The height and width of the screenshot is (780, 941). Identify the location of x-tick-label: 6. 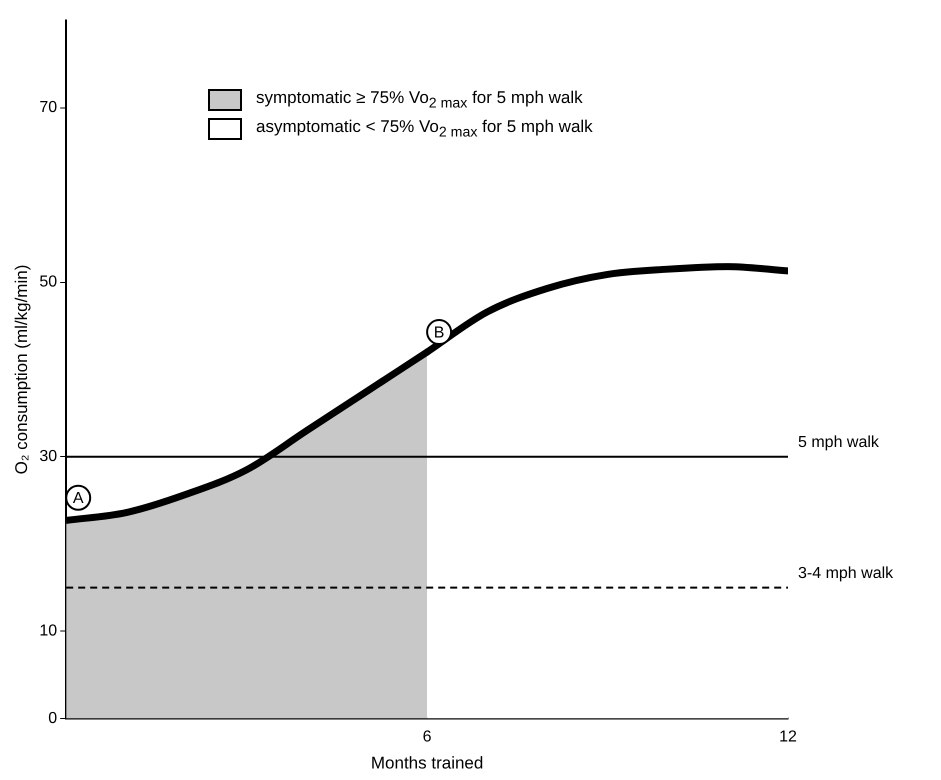
(427, 737).